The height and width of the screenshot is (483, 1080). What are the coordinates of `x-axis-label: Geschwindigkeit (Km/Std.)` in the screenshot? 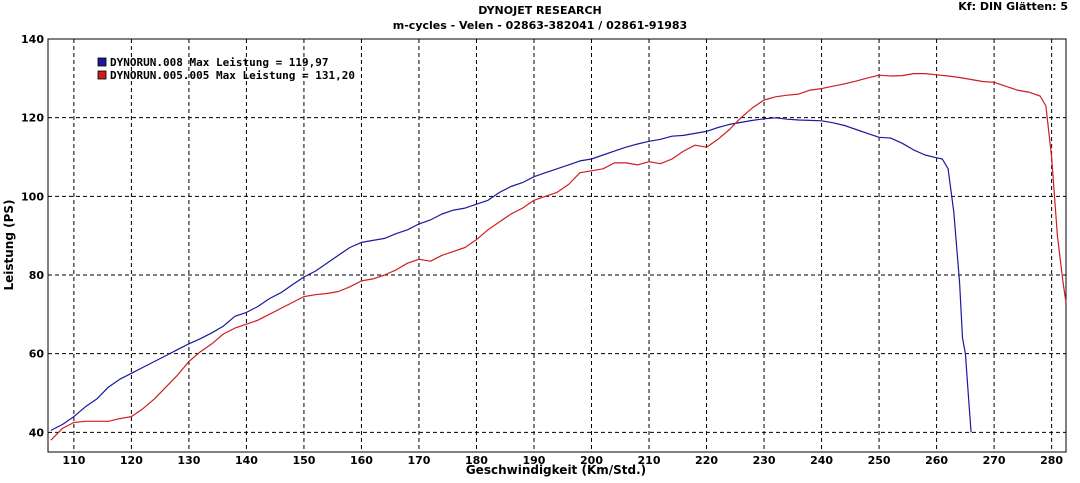 It's located at (556, 470).